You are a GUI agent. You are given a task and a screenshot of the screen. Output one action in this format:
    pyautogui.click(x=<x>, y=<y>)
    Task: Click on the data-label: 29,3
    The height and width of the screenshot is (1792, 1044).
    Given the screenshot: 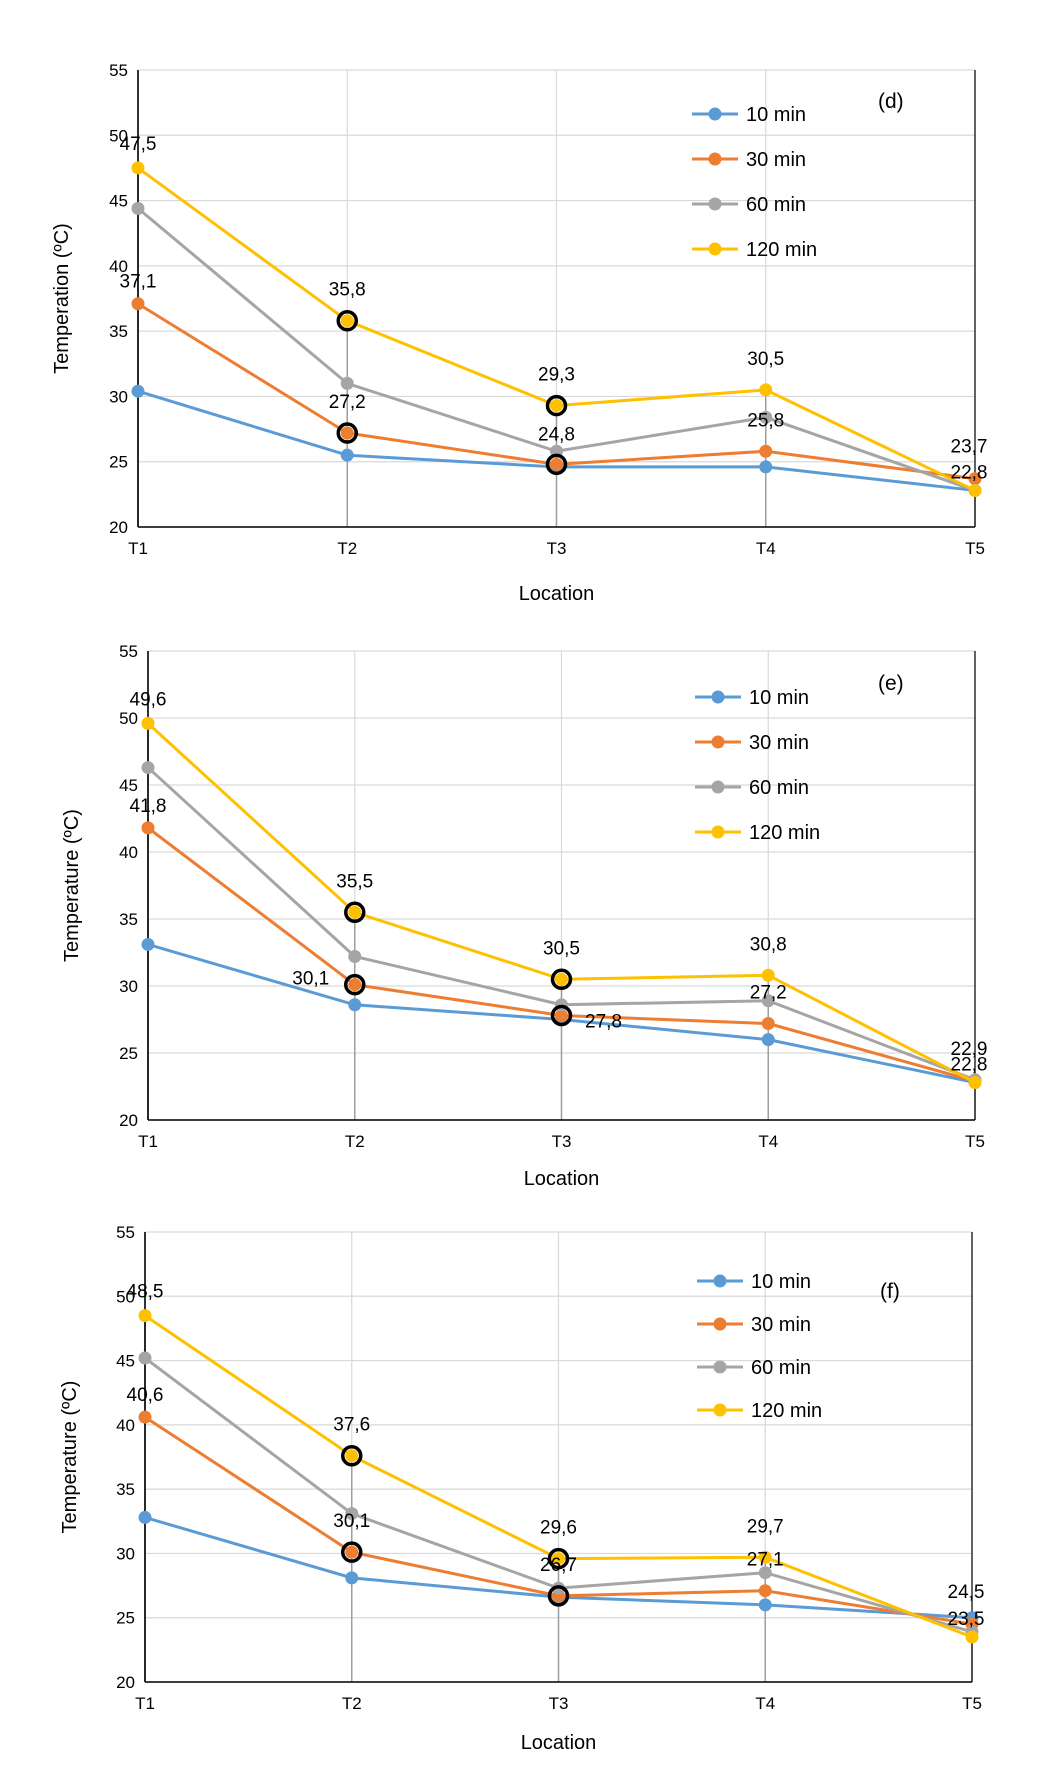 What is the action you would take?
    pyautogui.click(x=556, y=375)
    